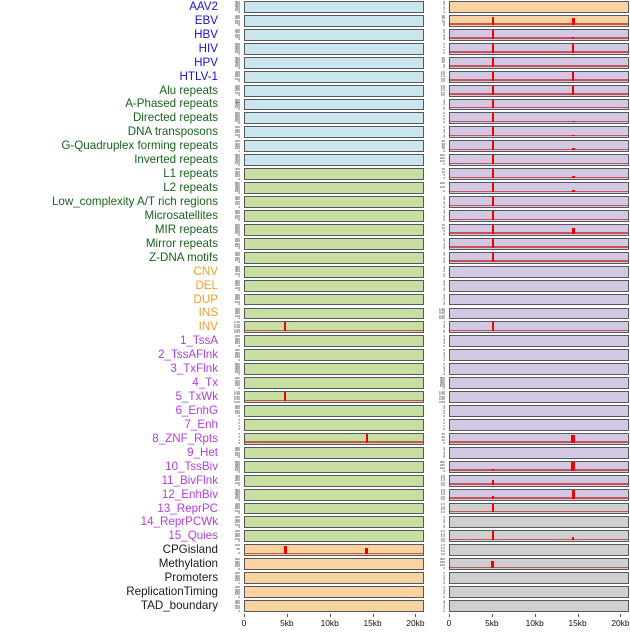 This screenshot has width=630, height=632. What do you see at coordinates (205, 271) in the screenshot?
I see `row-label-cnv: CNV` at bounding box center [205, 271].